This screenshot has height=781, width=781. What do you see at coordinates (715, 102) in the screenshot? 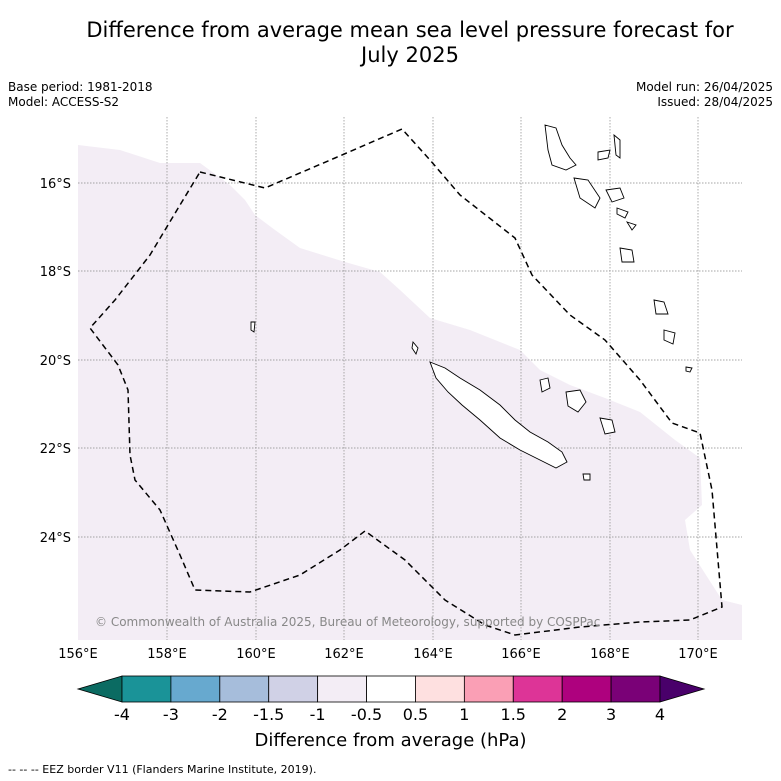
I see `issued-date: Issued: 28/04/2025` at bounding box center [715, 102].